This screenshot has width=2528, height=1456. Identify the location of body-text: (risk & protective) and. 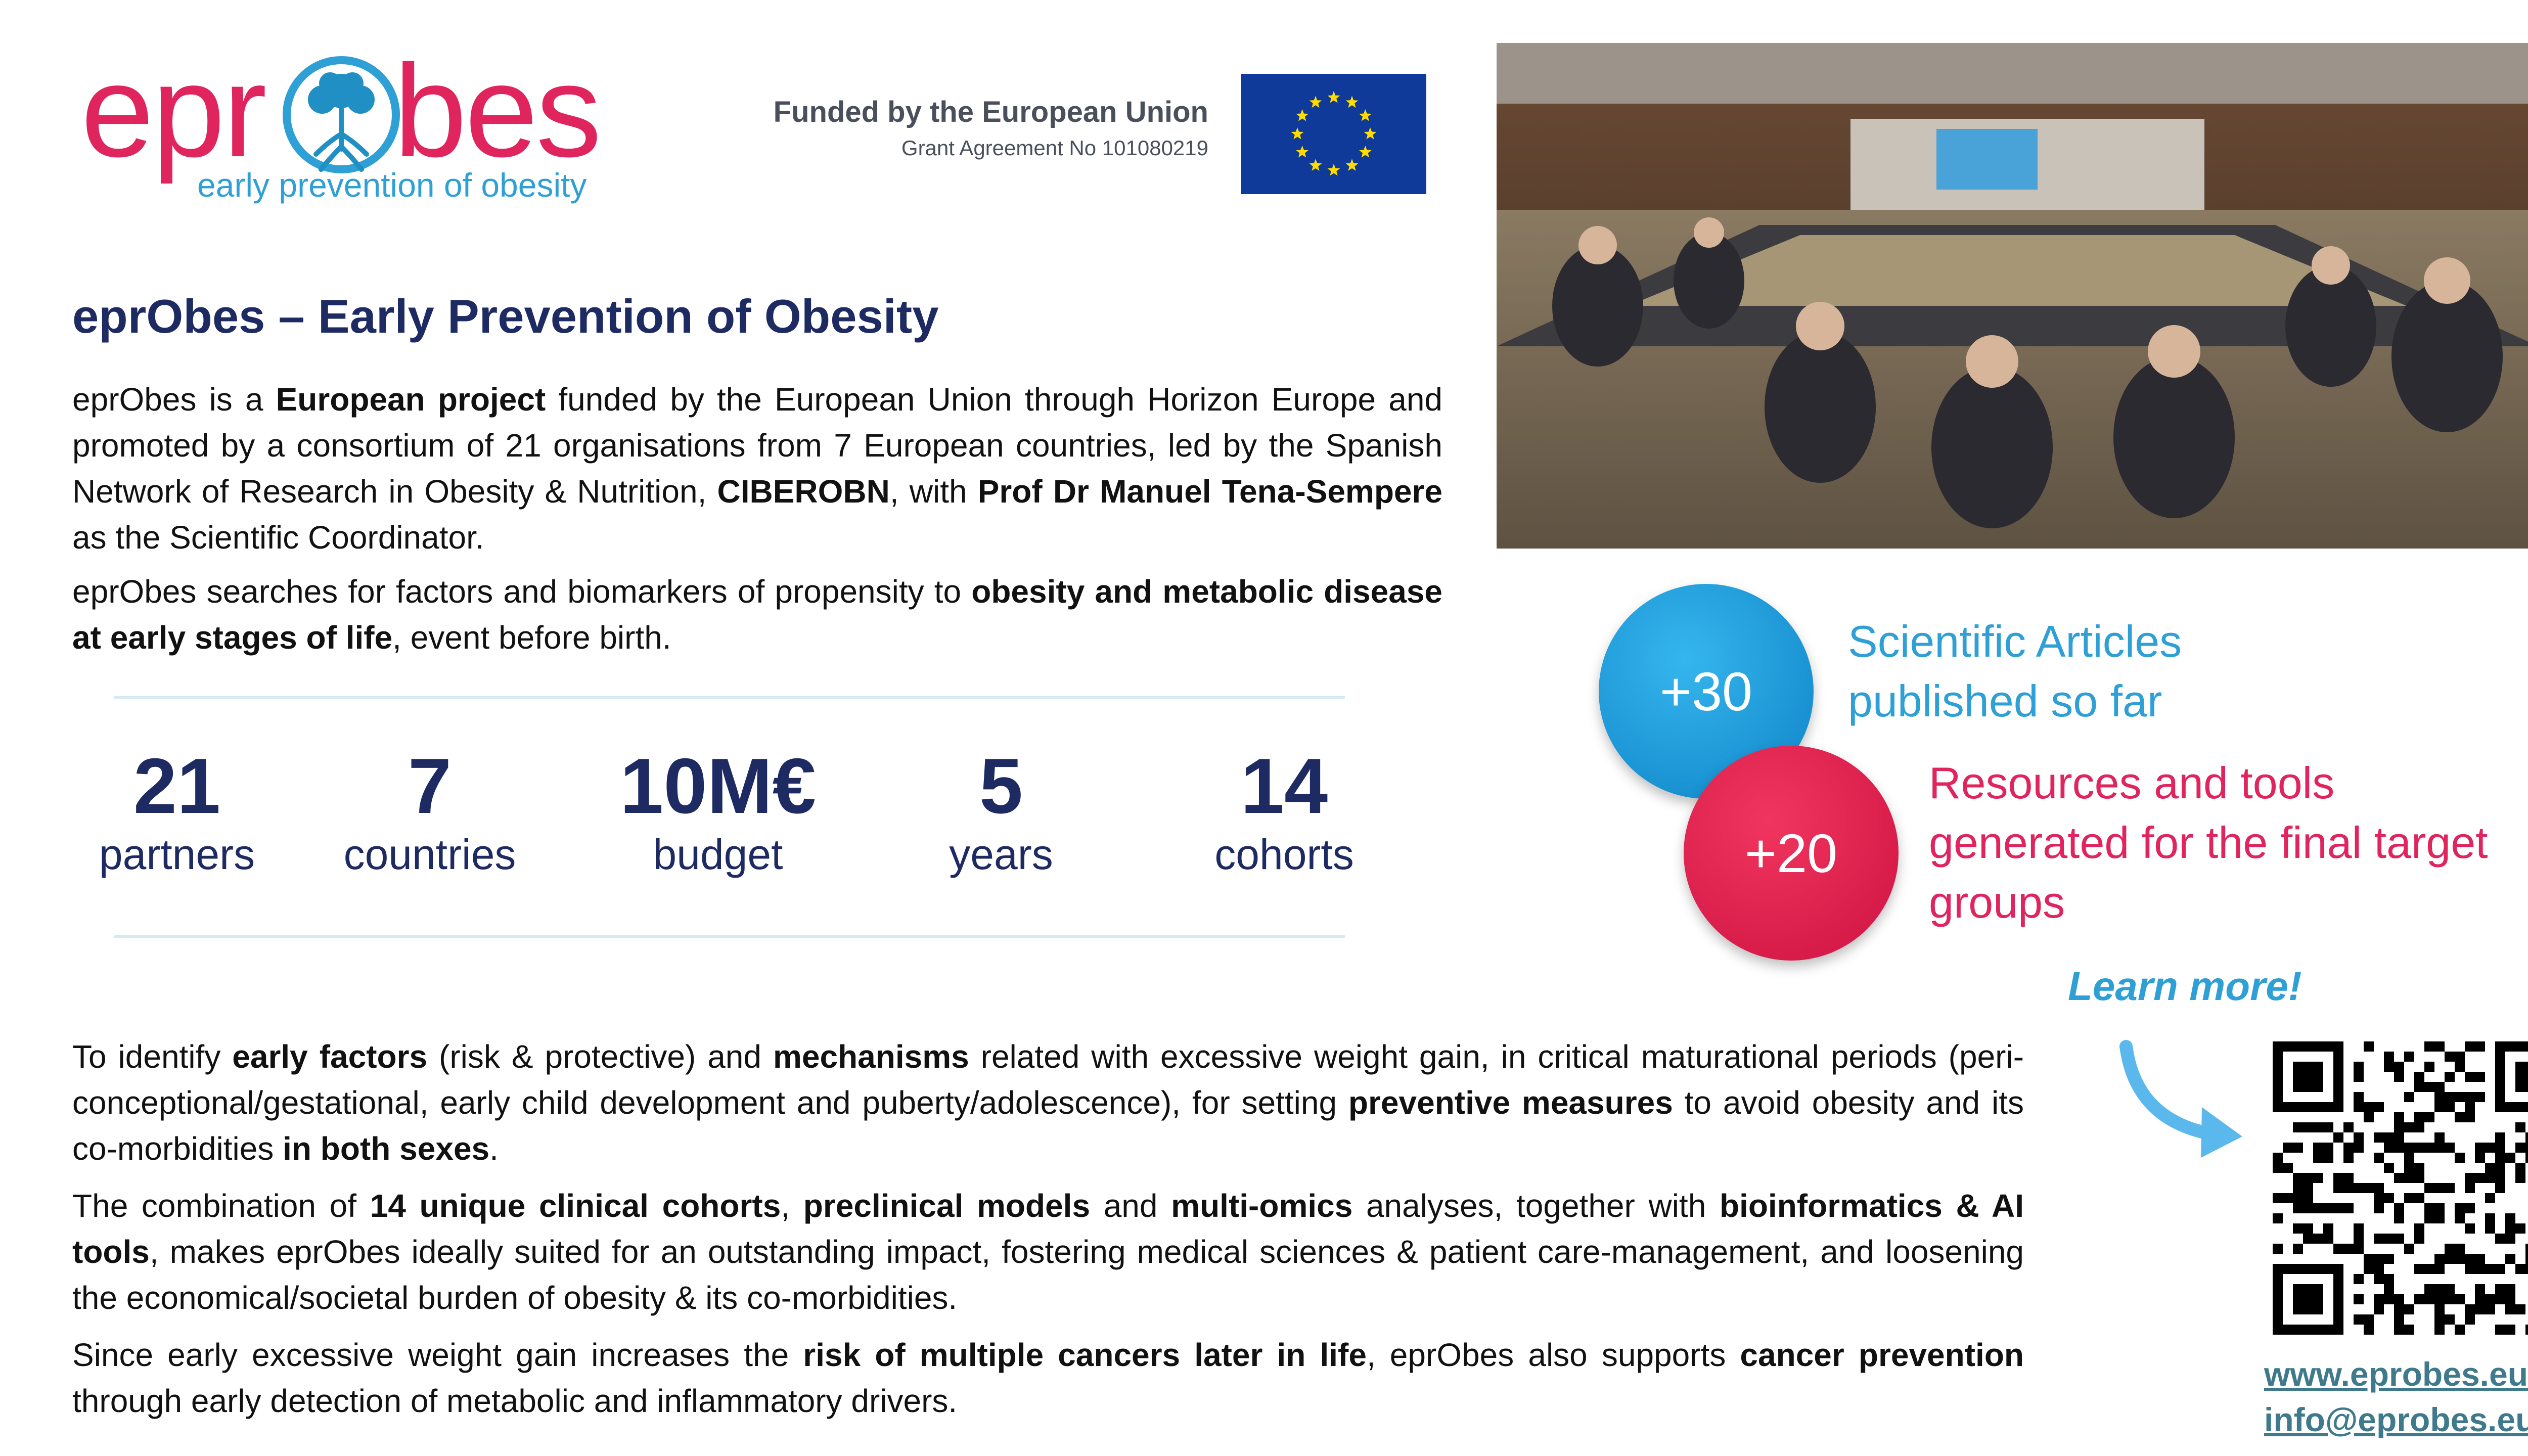
(600, 1056).